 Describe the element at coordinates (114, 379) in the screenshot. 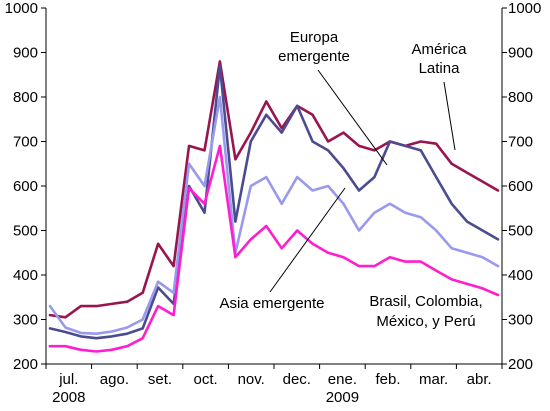

I see `x-tick-label: ago.` at that location.